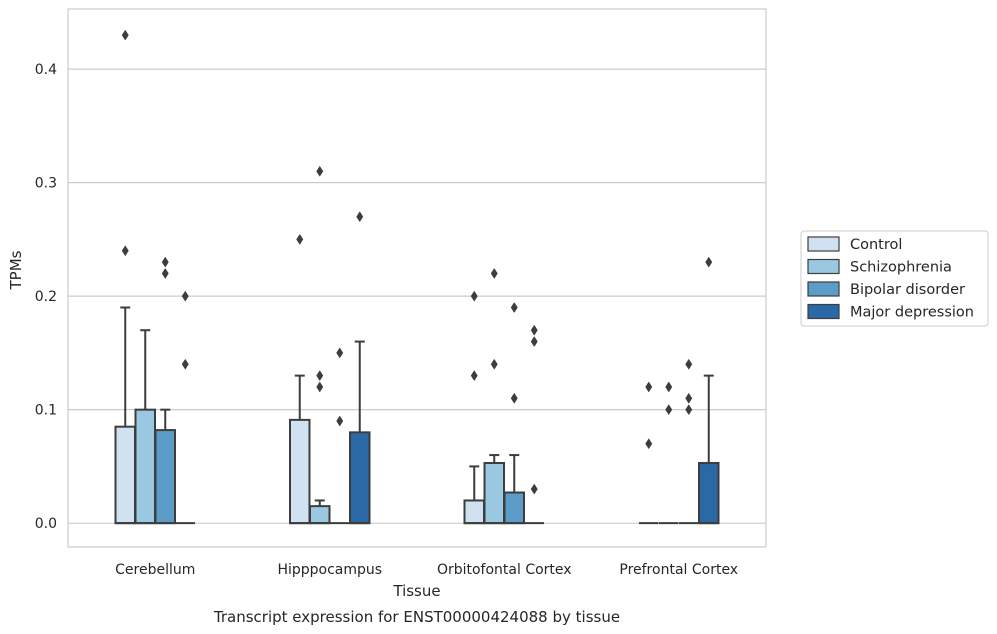 The height and width of the screenshot is (634, 997). What do you see at coordinates (416, 591) in the screenshot?
I see `x-axis-label: Tissue` at bounding box center [416, 591].